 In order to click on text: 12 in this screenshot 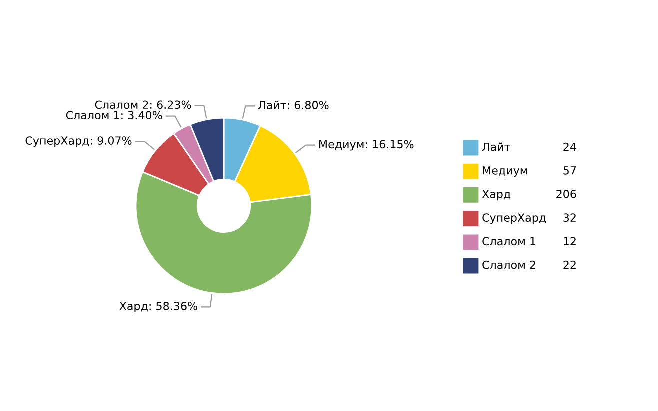, I will do `click(570, 241)`.